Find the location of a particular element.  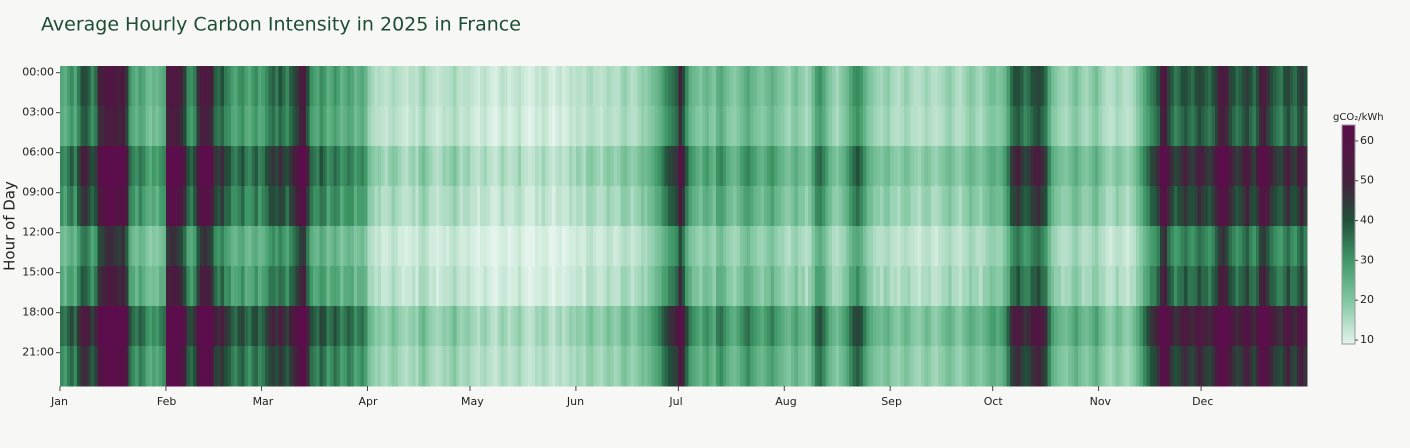

colorbar is located at coordinates (1348, 234).